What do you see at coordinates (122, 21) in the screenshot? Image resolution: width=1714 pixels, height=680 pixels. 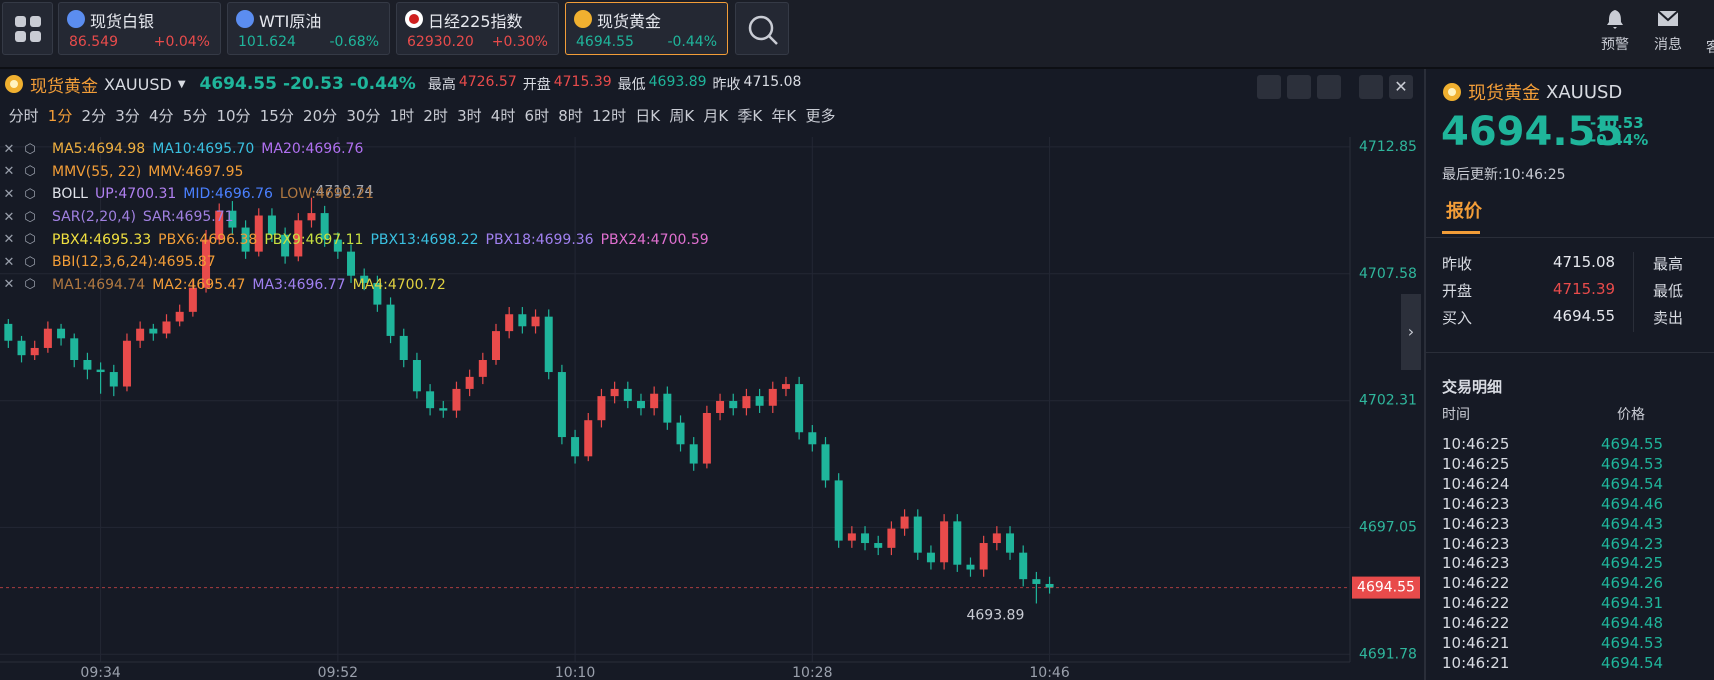 I see `quote-name: 现货白银` at bounding box center [122, 21].